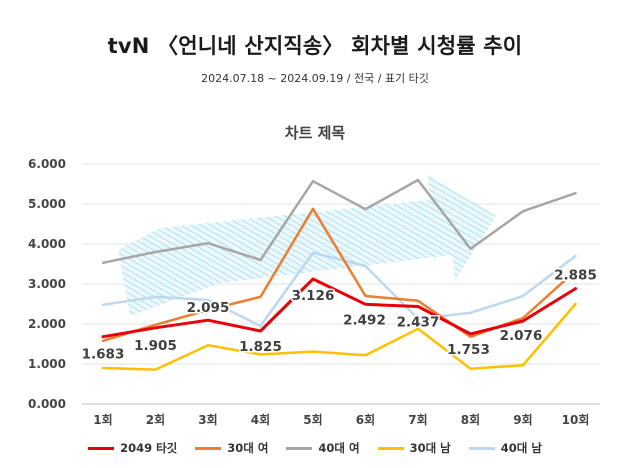  What do you see at coordinates (47, 364) in the screenshot?
I see `y-tick-label: 1.000` at bounding box center [47, 364].